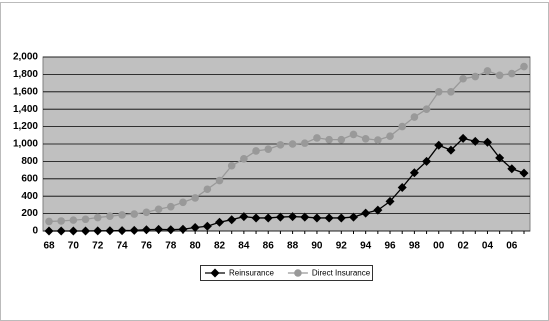  What do you see at coordinates (488, 246) in the screenshot?
I see `x-tick-label: 04` at bounding box center [488, 246].